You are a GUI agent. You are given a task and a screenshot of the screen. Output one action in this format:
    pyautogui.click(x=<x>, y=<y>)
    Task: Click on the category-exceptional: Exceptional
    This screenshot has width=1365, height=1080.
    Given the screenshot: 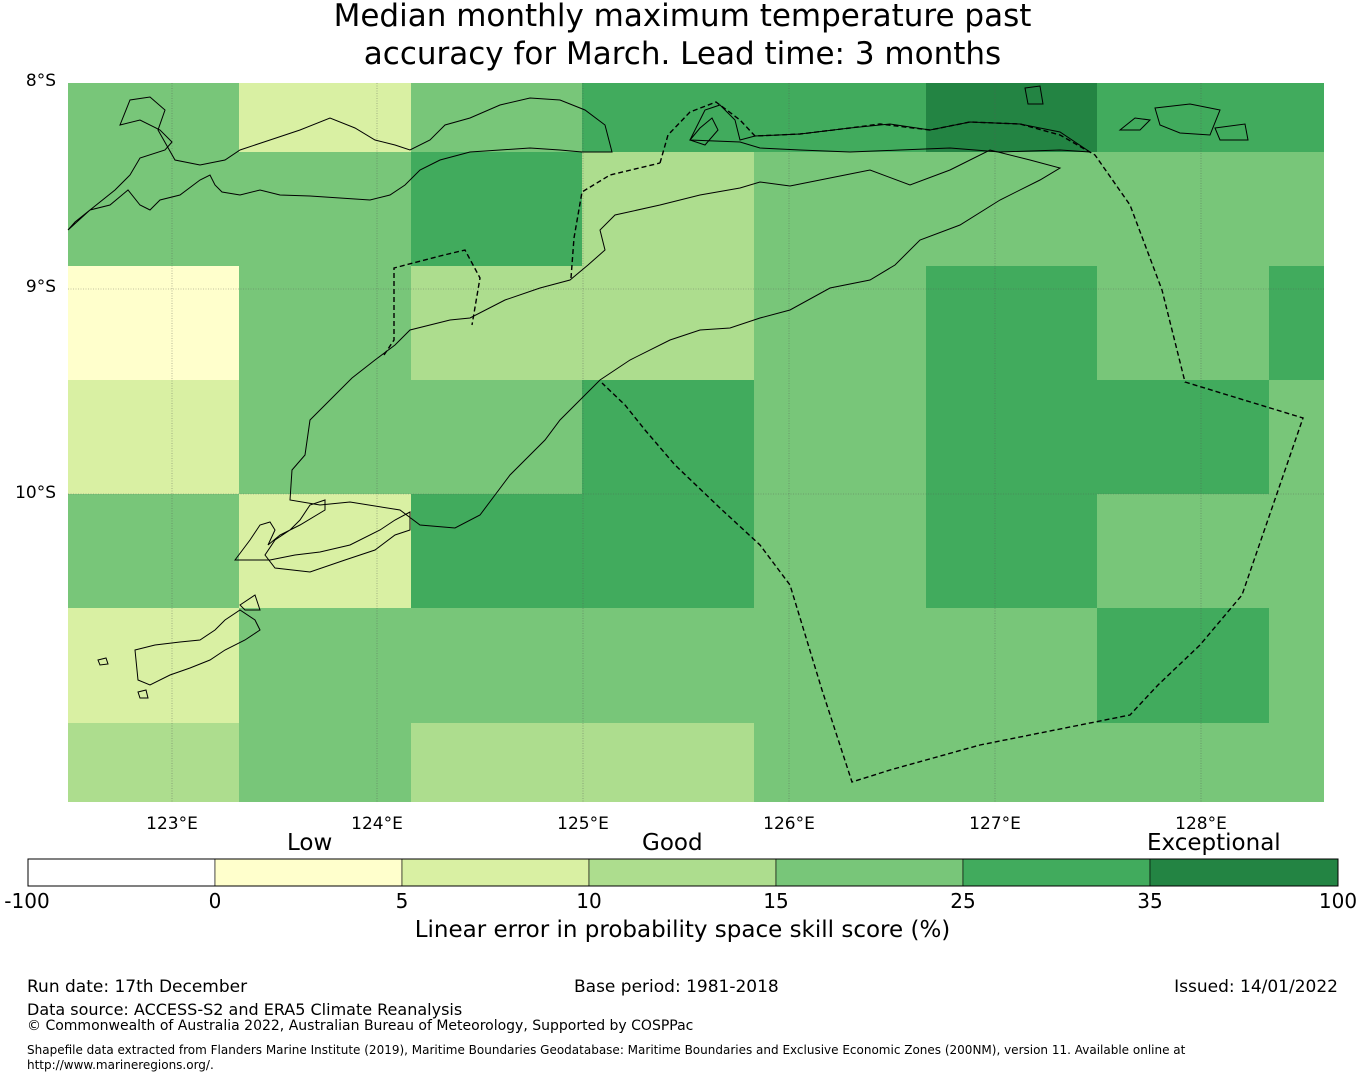 What is the action you would take?
    pyautogui.click(x=1214, y=843)
    